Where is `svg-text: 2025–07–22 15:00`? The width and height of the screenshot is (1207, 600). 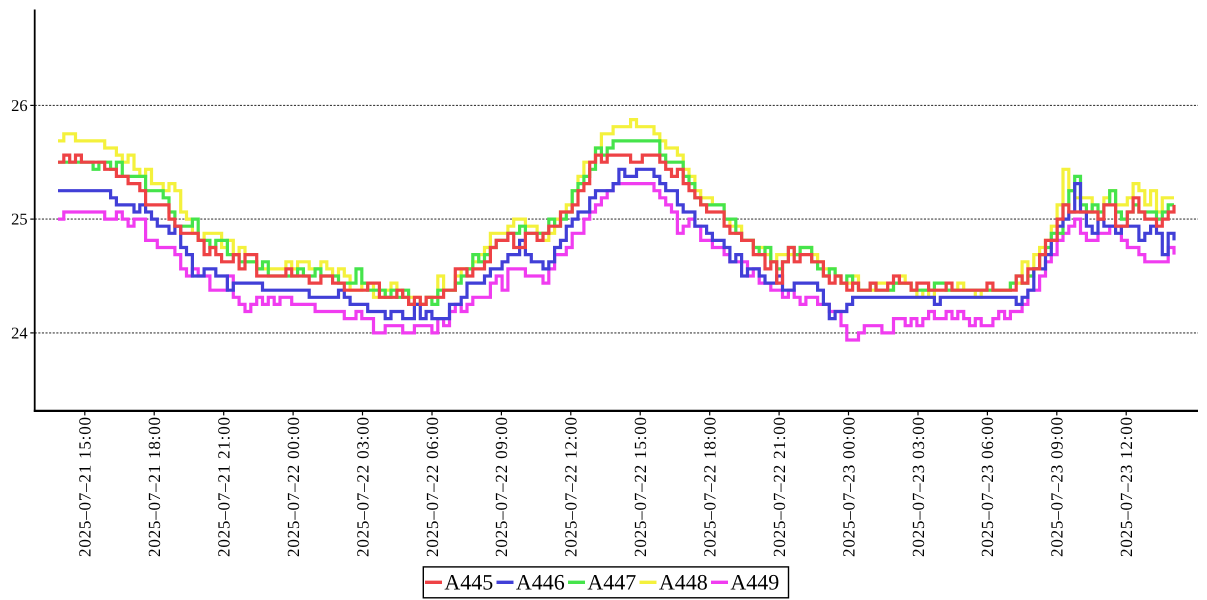
svg-text: 2025–07–22 15:00 is located at coordinates (640, 486).